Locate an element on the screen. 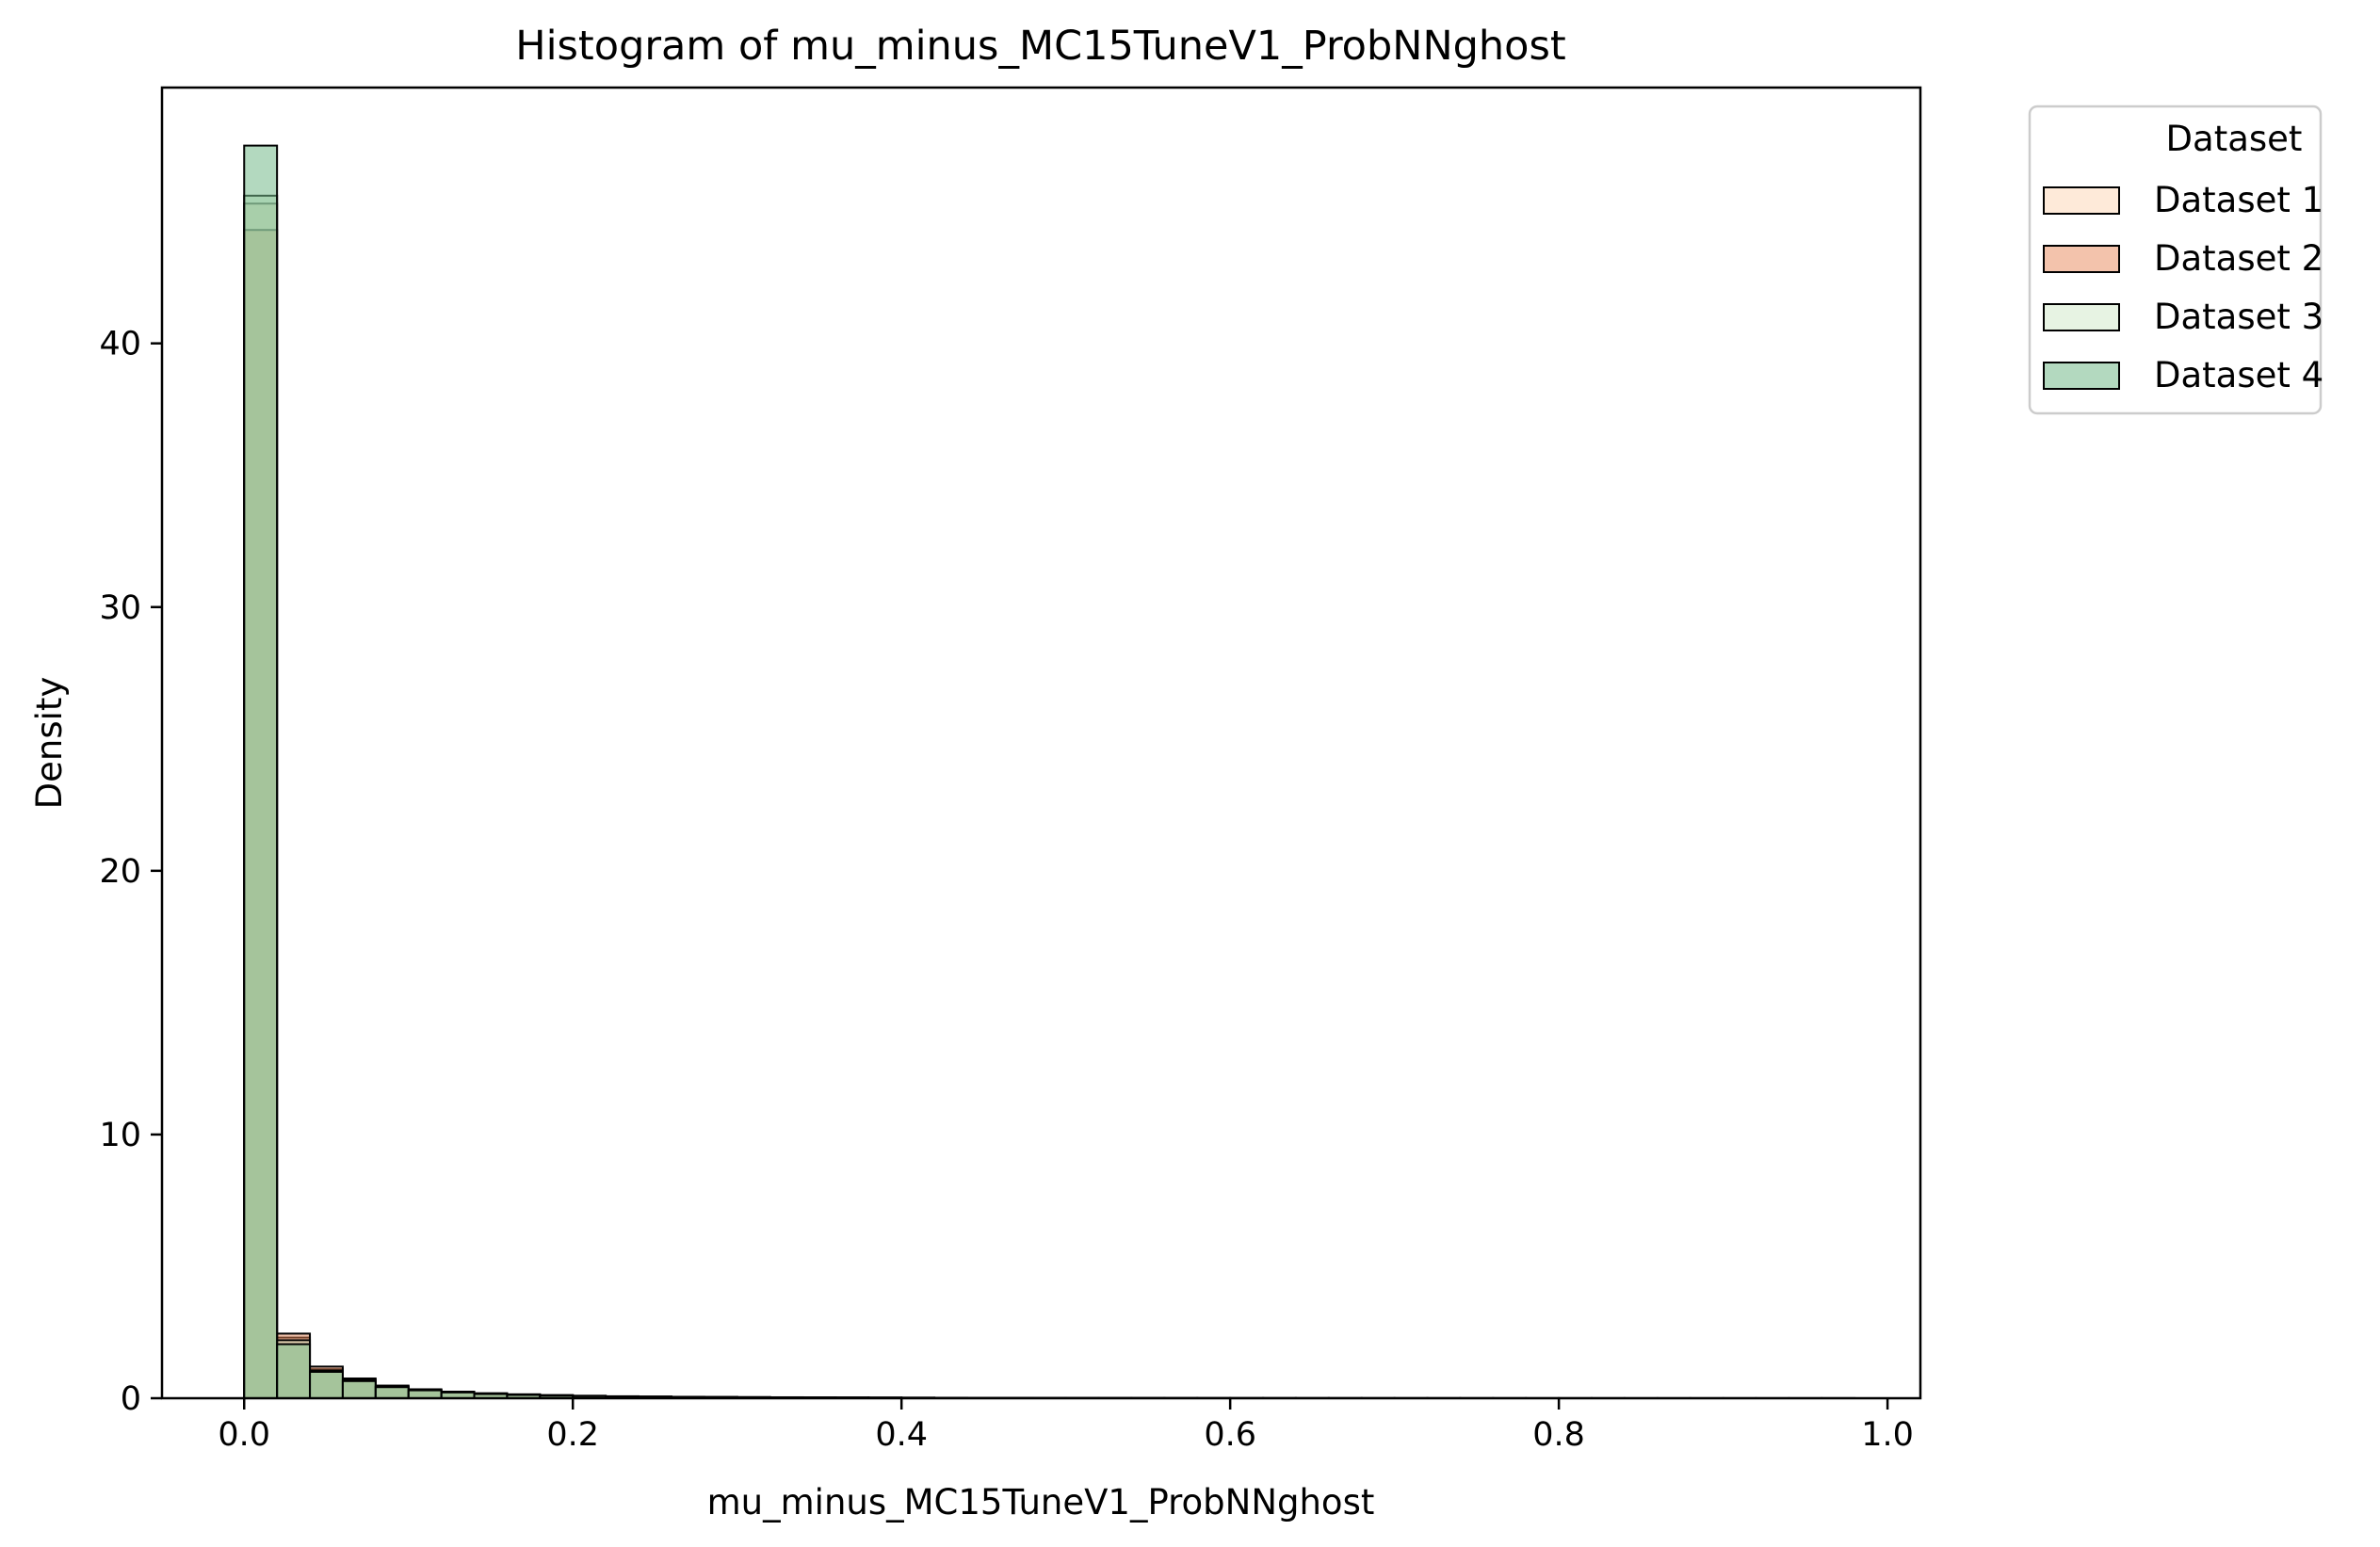  y-tick-label: 0 is located at coordinates (131, 1399).